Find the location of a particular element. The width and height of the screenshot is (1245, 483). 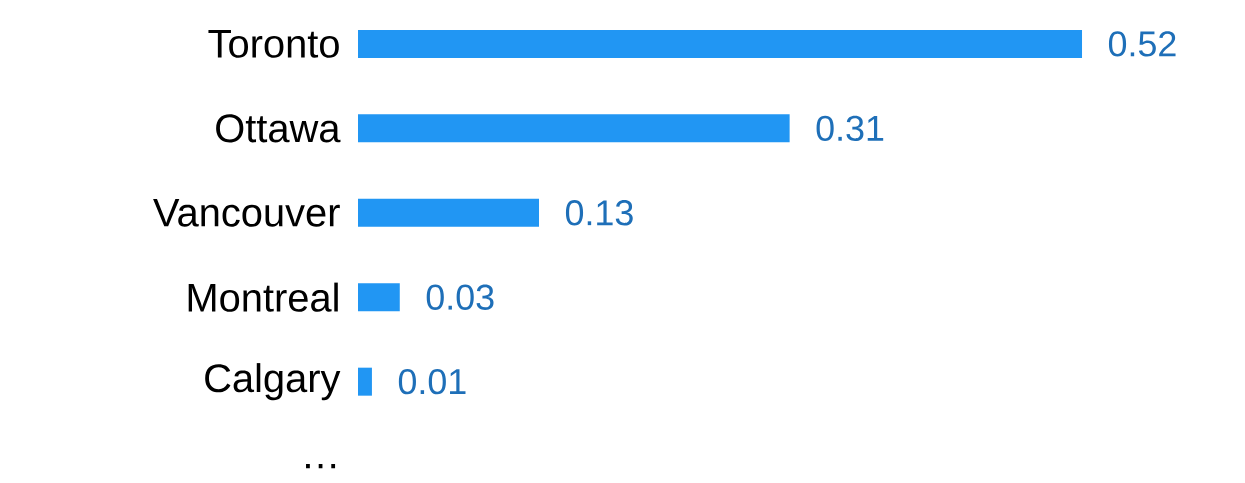

y-tick-label: Calgary is located at coordinates (273, 382).